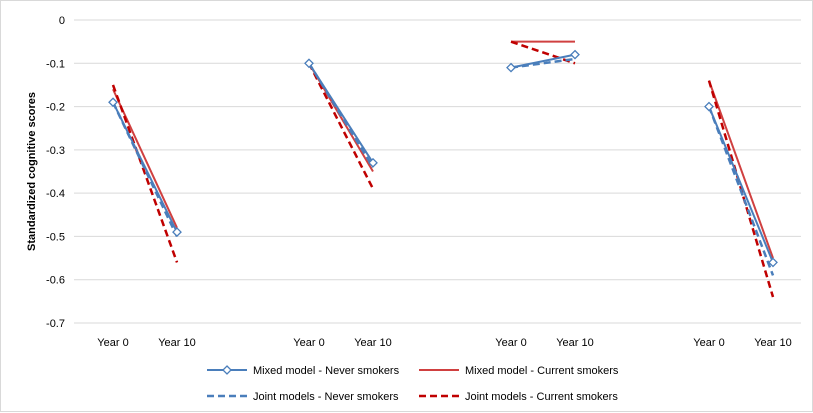  What do you see at coordinates (227, 370) in the screenshot?
I see `legend-marker` at bounding box center [227, 370].